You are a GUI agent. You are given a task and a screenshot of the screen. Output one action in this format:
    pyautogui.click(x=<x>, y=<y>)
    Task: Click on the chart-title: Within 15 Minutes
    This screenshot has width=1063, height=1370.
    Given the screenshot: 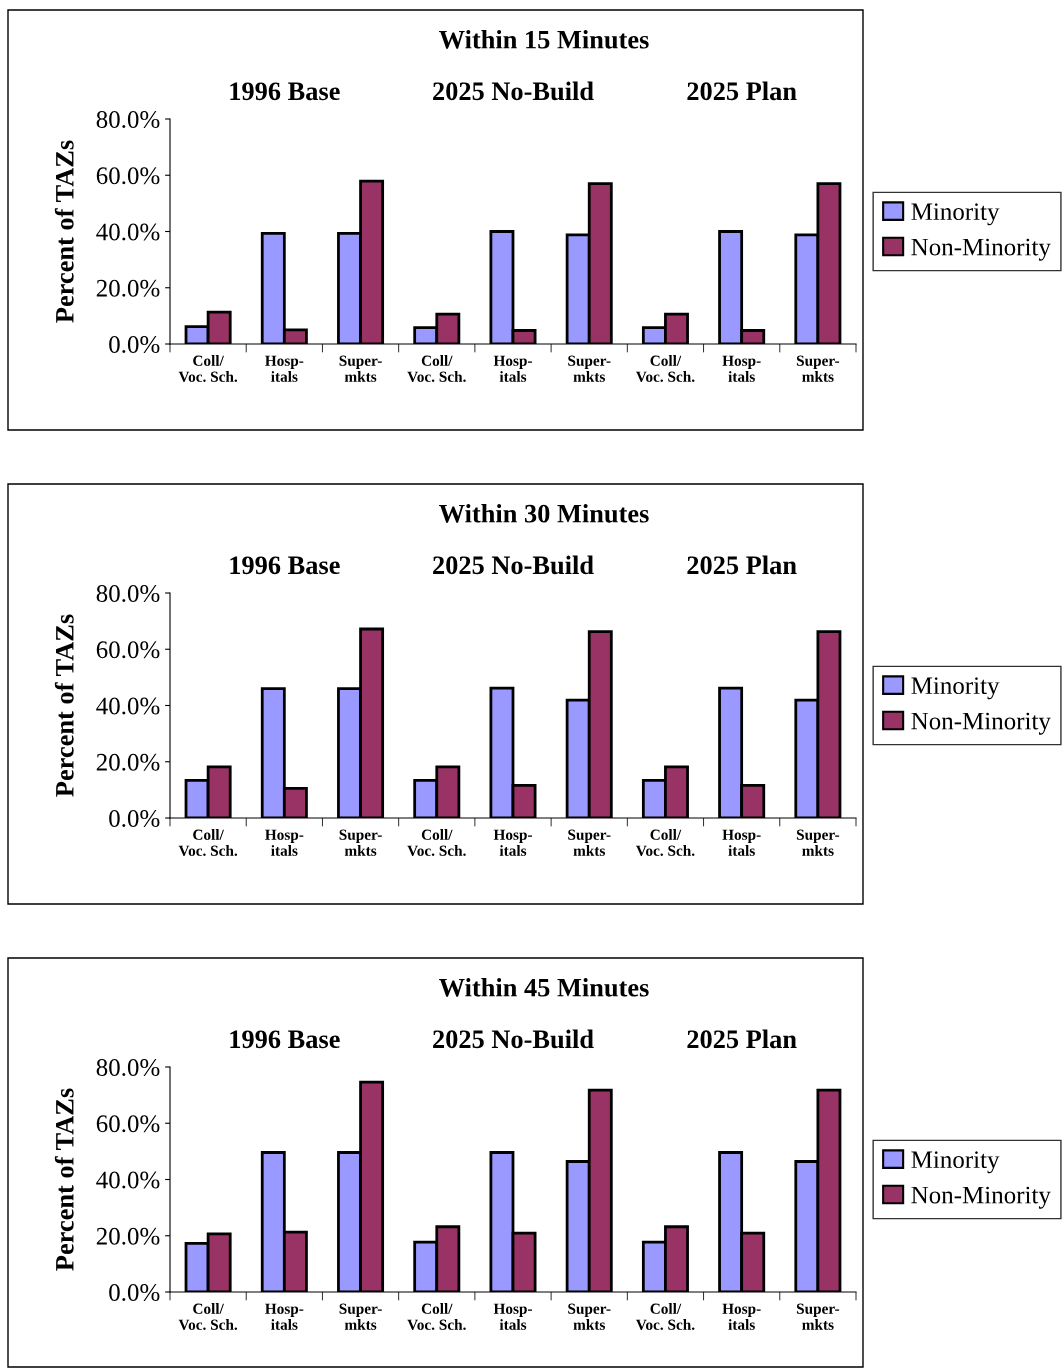 What is the action you would take?
    pyautogui.click(x=544, y=39)
    